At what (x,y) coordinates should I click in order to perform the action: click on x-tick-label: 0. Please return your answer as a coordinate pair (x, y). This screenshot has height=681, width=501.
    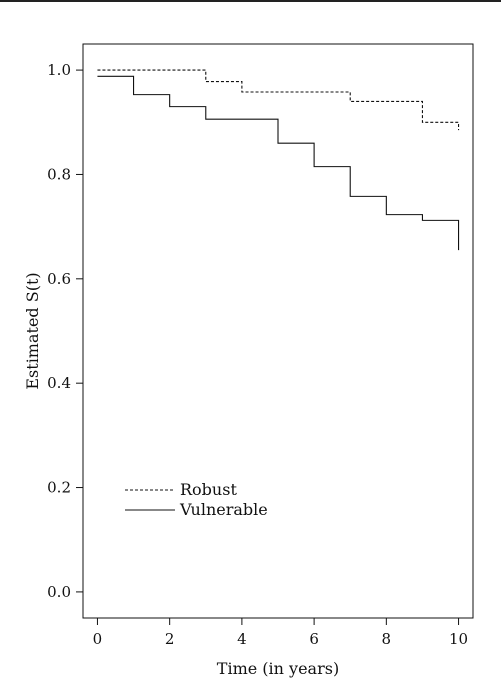
    Looking at the image, I should click on (98, 639).